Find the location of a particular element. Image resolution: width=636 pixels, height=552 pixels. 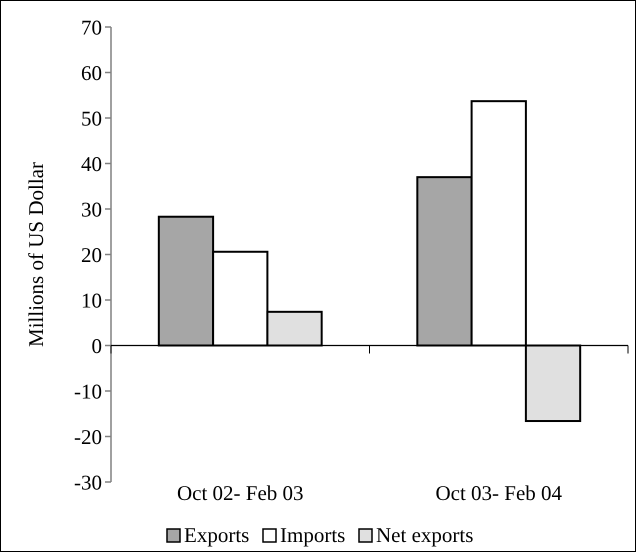

legend-label: Imports is located at coordinates (313, 535).